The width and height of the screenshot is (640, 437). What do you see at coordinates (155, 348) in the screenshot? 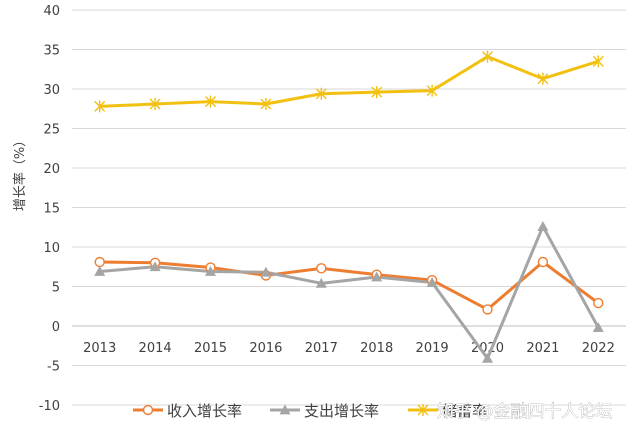
I see `x-tick-label: 2014` at bounding box center [155, 348].